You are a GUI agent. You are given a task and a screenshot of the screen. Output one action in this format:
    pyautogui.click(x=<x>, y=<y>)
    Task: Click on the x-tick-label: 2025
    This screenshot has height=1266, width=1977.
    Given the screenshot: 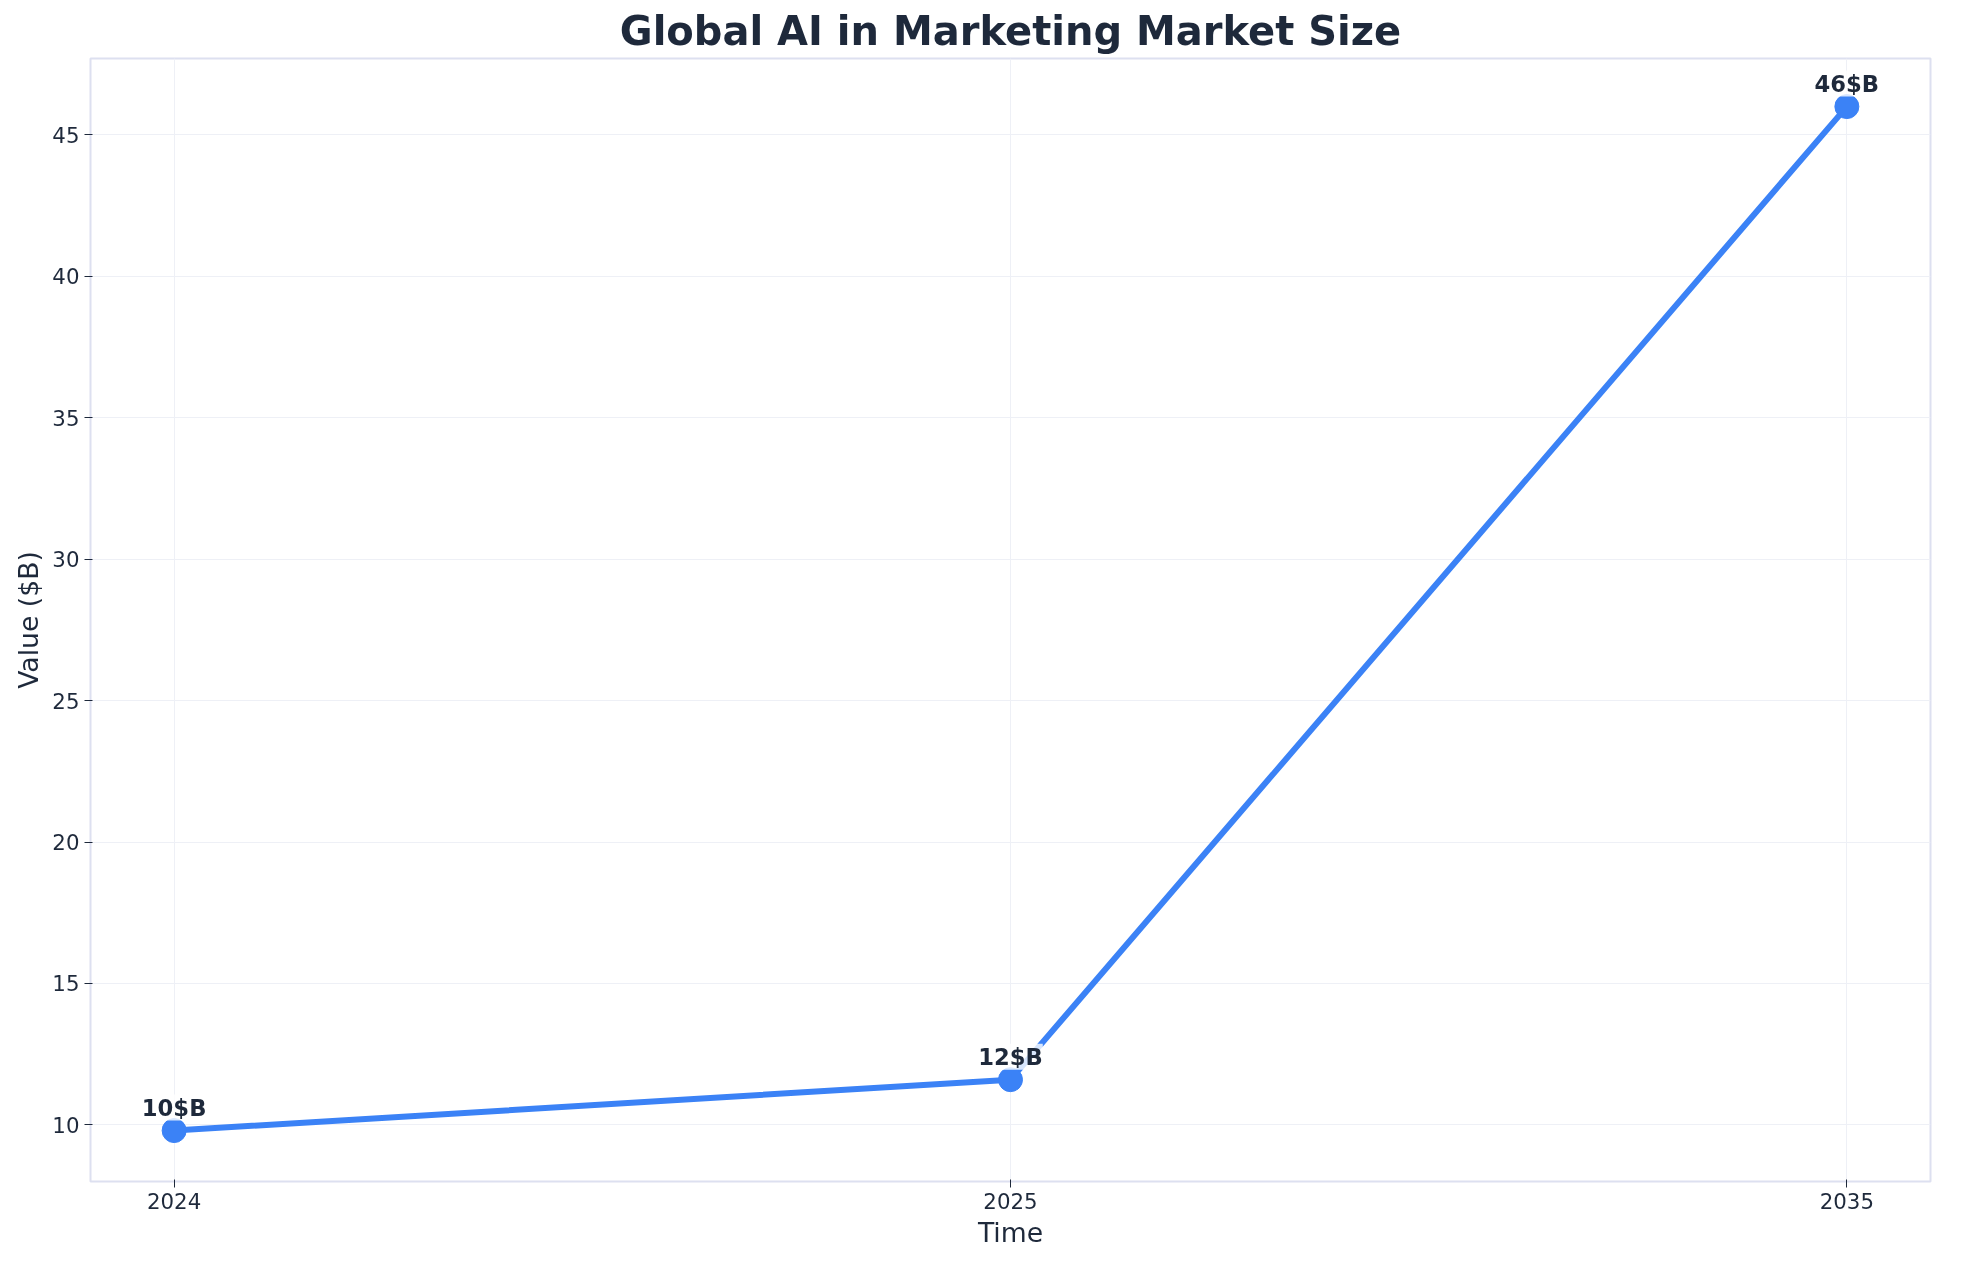 What is the action you would take?
    pyautogui.click(x=1010, y=1201)
    